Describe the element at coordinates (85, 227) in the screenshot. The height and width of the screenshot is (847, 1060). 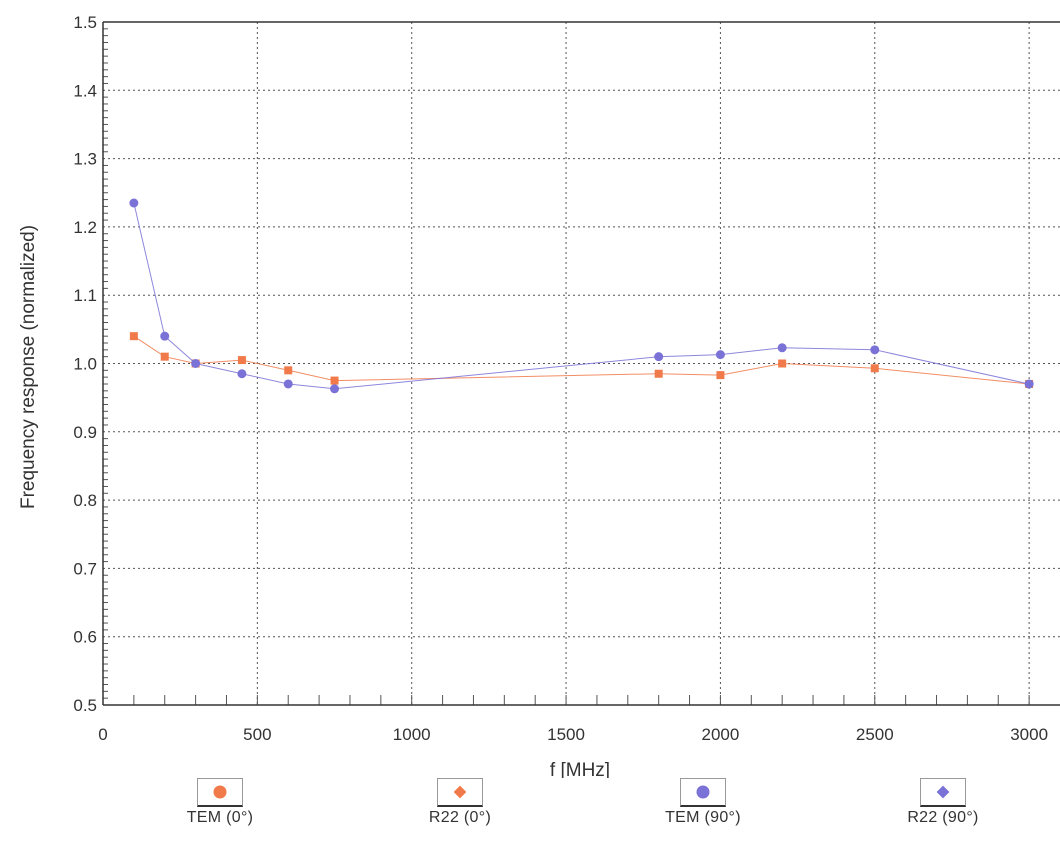
I see `y-tick-label: 1.2` at that location.